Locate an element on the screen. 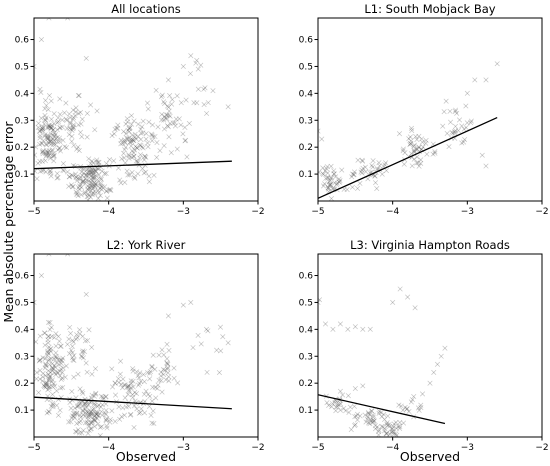 Image resolution: width=550 pixels, height=466 pixels. subplot-title: All locations is located at coordinates (146, 9).